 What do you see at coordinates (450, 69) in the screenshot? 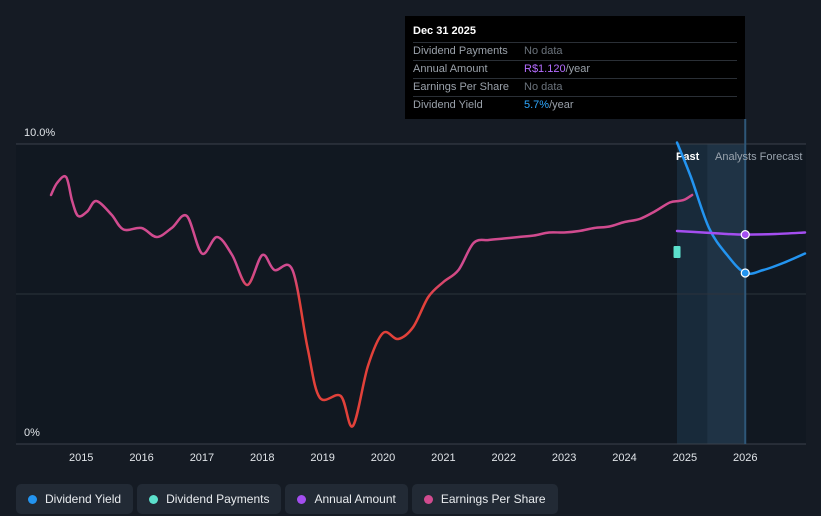
I see `tooltip-label: Annual Amount` at bounding box center [450, 69].